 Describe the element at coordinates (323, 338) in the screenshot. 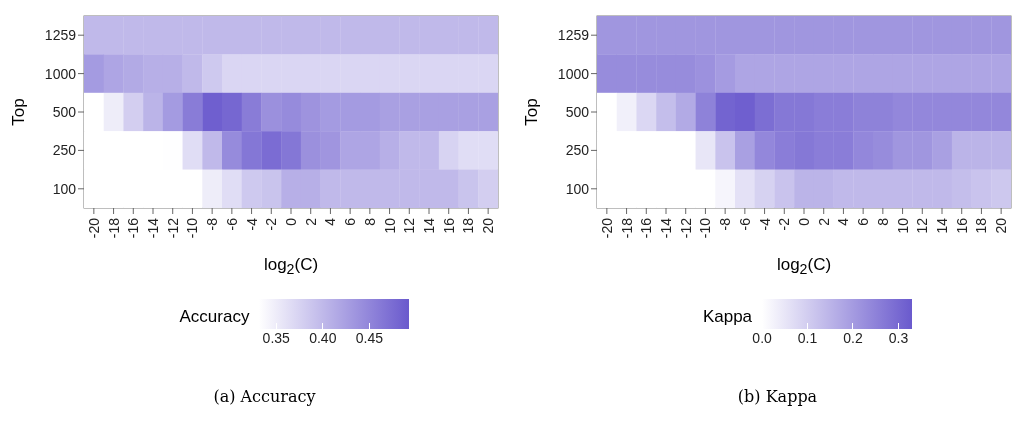

I see `color-bar-label: 0.40` at that location.